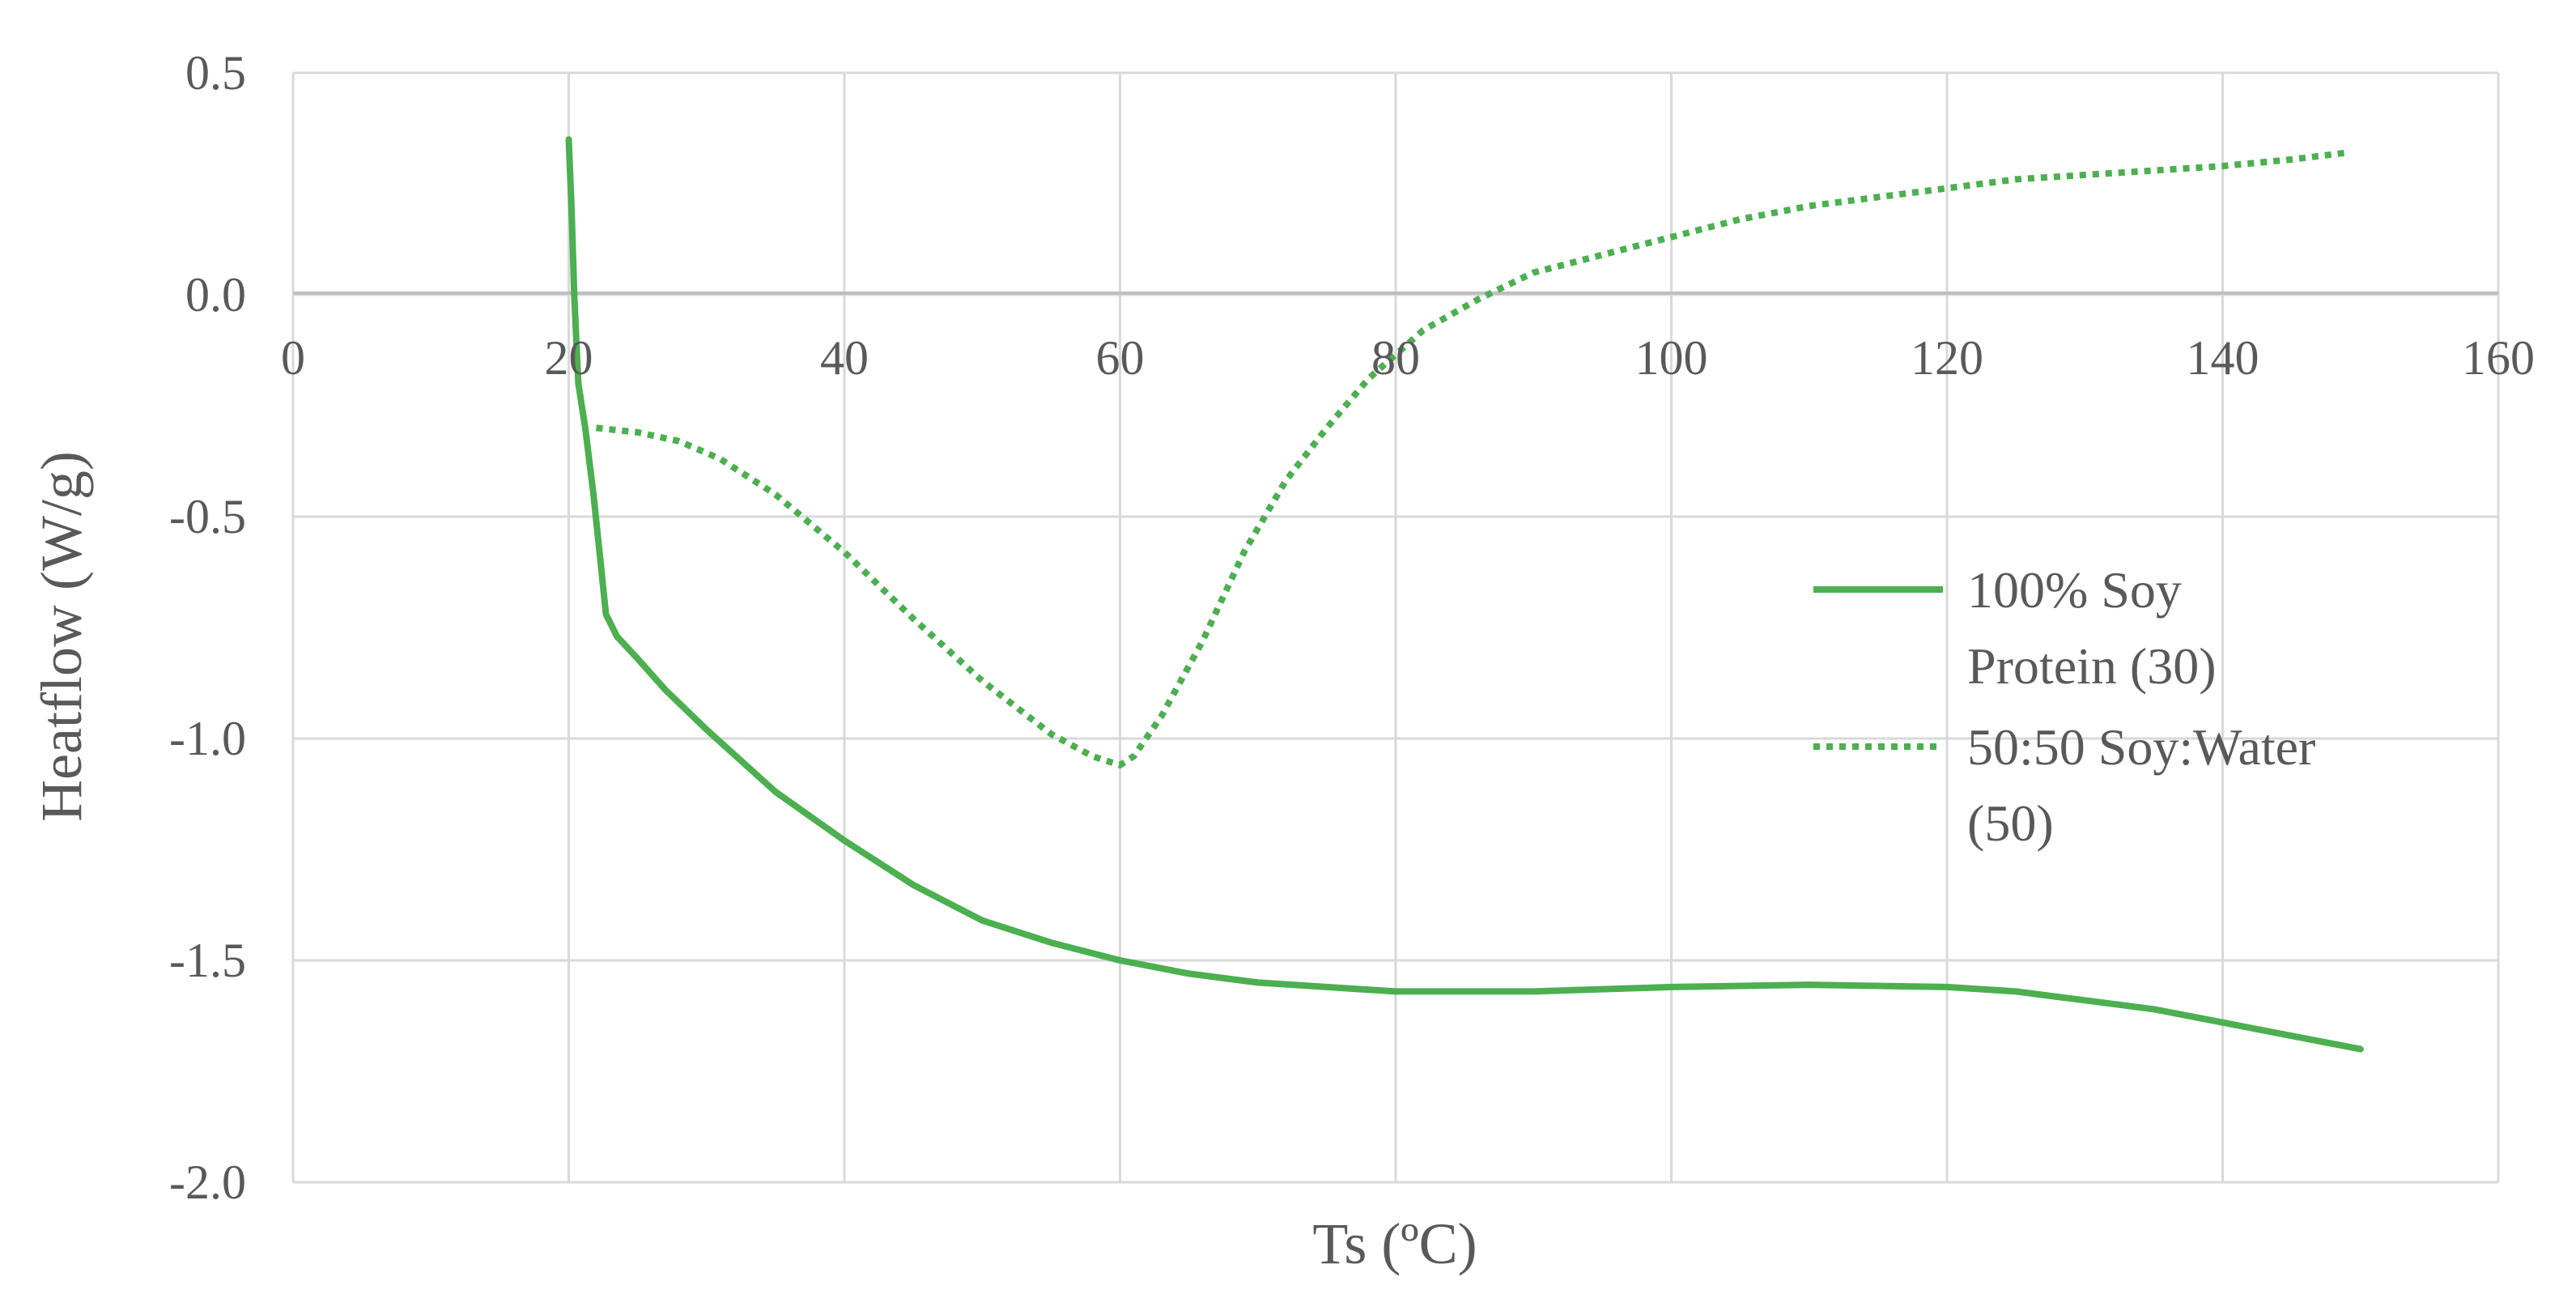 The image size is (2576, 1311). Describe the element at coordinates (1947, 358) in the screenshot. I see `x-tick-label: 120` at that location.